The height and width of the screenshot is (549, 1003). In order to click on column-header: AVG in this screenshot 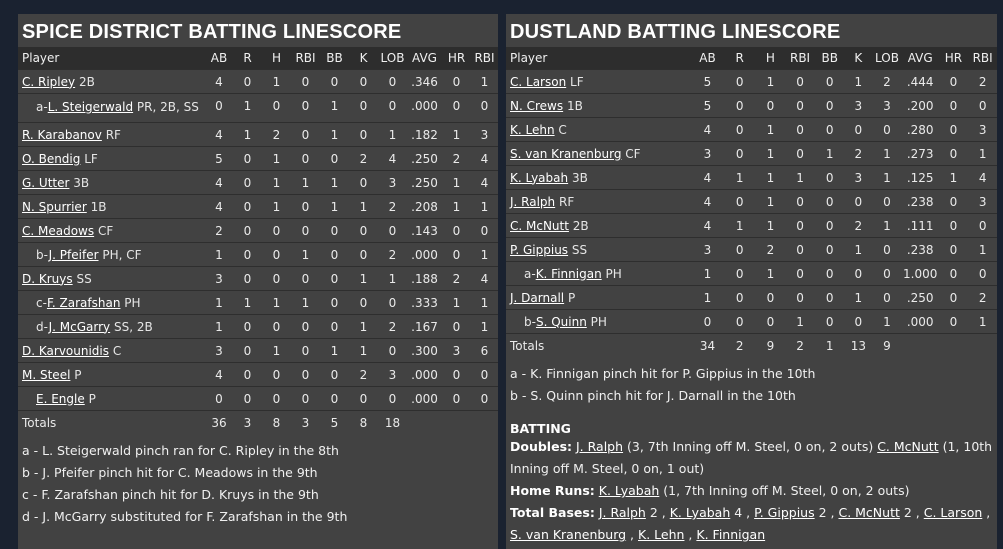, I will do `click(424, 58)`.